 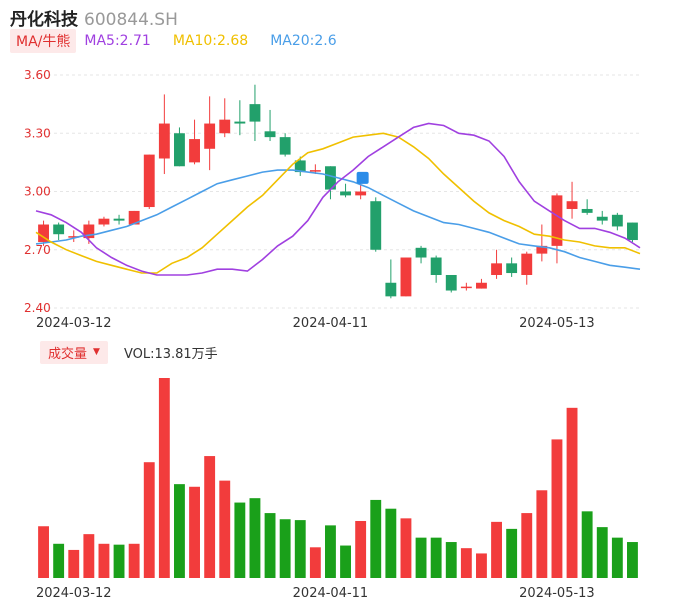 What do you see at coordinates (331, 323) in the screenshot?
I see `x-tick-label: 2024-04-11` at bounding box center [331, 323].